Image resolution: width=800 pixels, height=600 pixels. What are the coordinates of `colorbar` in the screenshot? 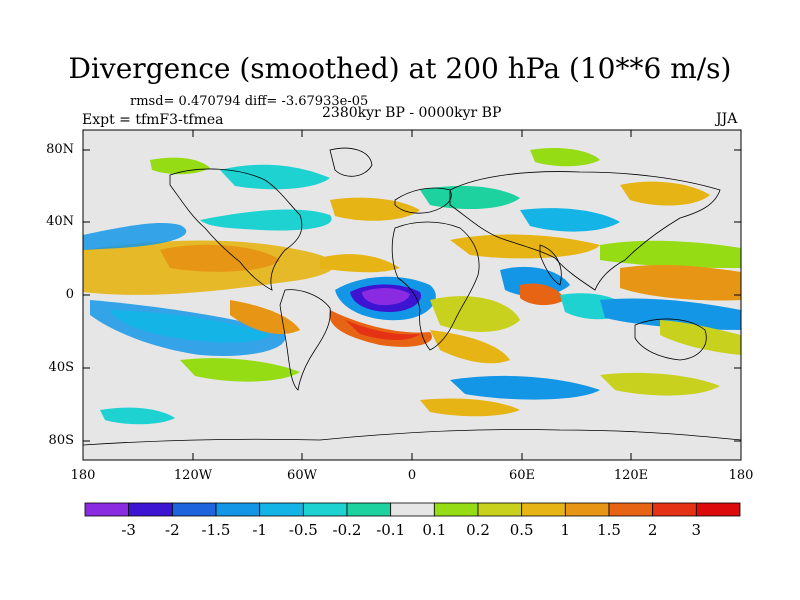 It's located at (412, 509).